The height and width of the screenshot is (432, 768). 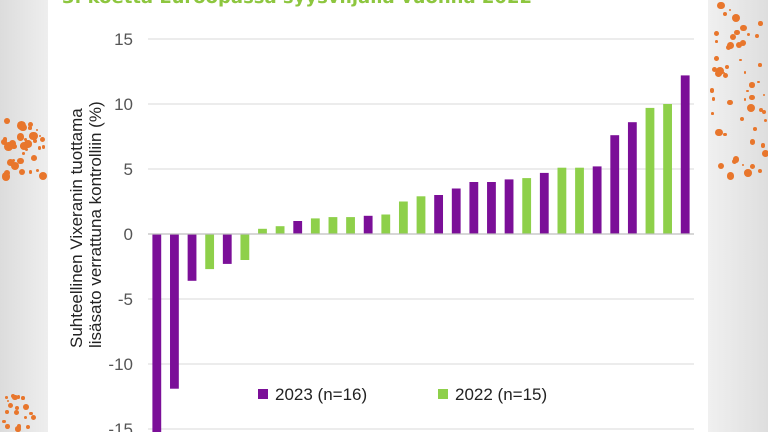 I want to click on y-tick-label: 0, so click(x=128, y=234).